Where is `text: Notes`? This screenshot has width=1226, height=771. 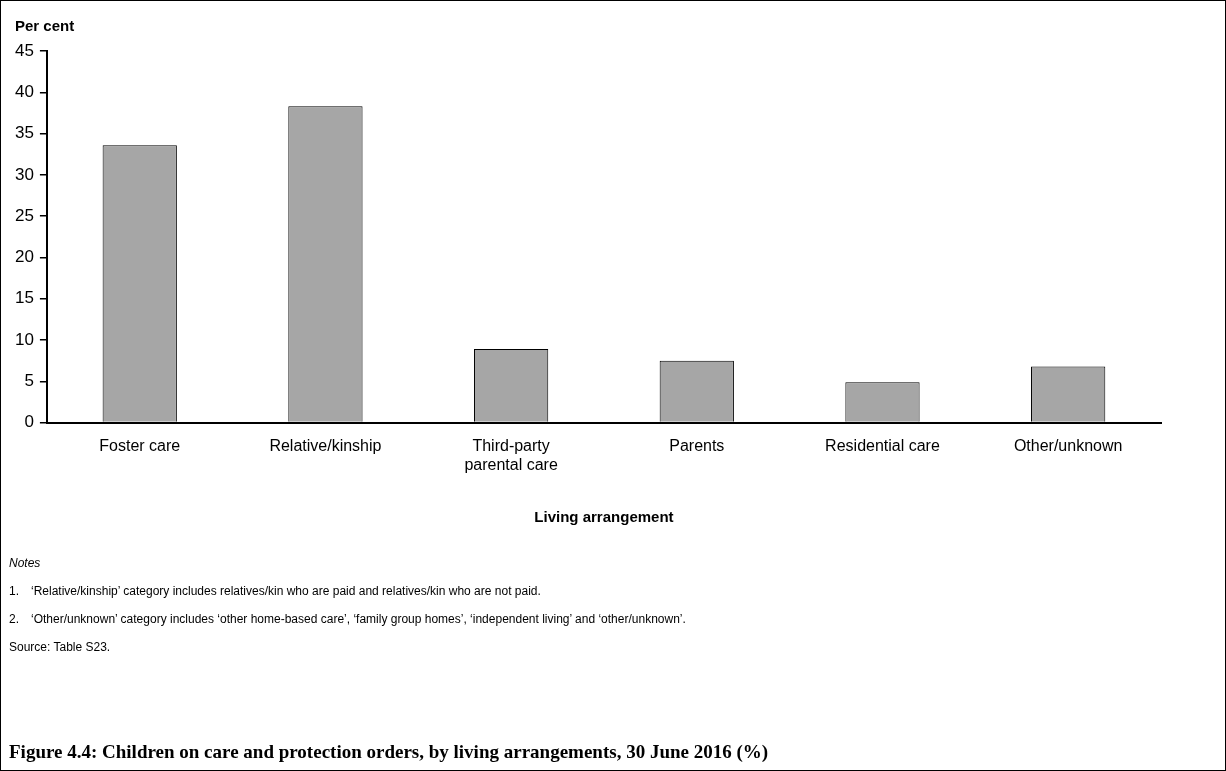
text: Notes is located at coordinates (25, 563).